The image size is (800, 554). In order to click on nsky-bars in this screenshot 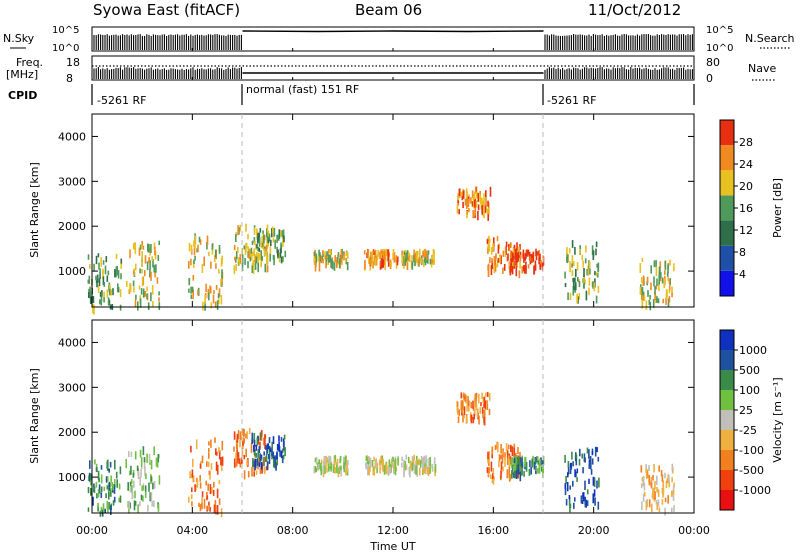, I will do `click(393, 40)`.